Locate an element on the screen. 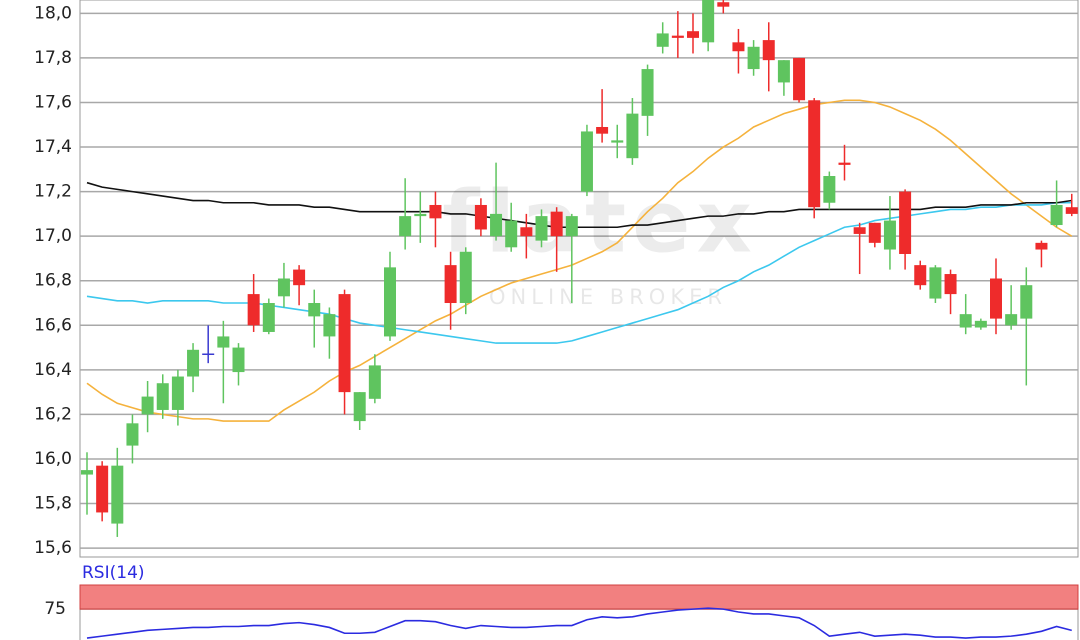  y-tick-label: 17,8 is located at coordinates (53, 58).